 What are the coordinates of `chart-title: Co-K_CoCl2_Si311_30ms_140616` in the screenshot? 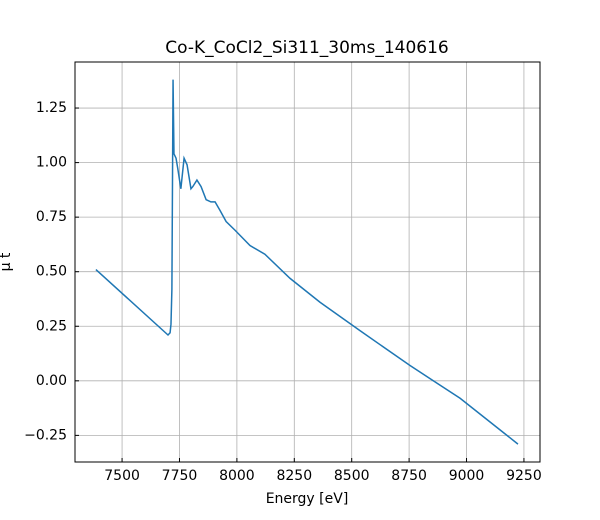 It's located at (306, 48).